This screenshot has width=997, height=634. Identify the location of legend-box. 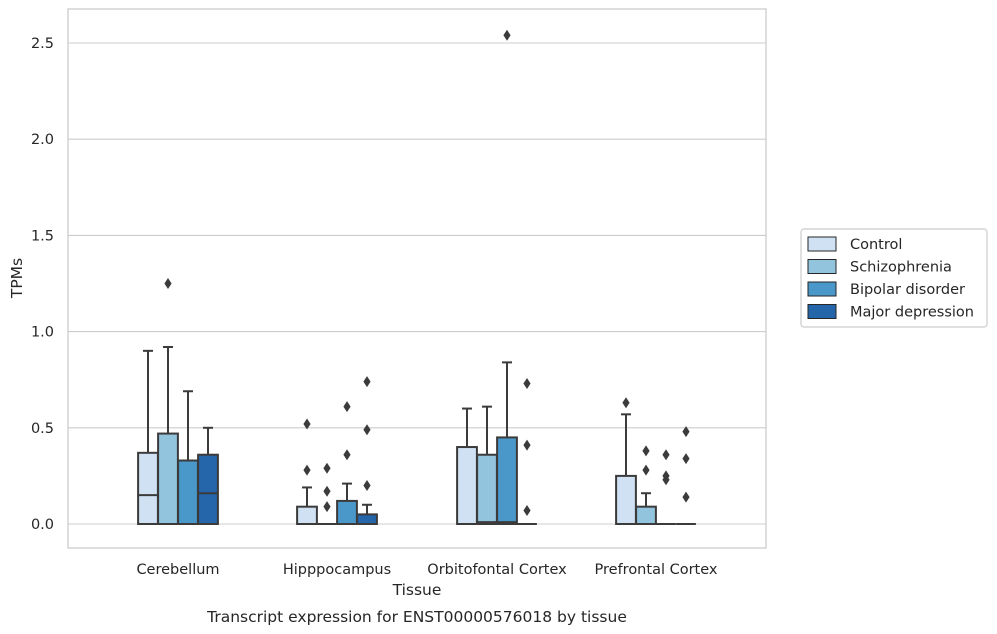
(894, 278).